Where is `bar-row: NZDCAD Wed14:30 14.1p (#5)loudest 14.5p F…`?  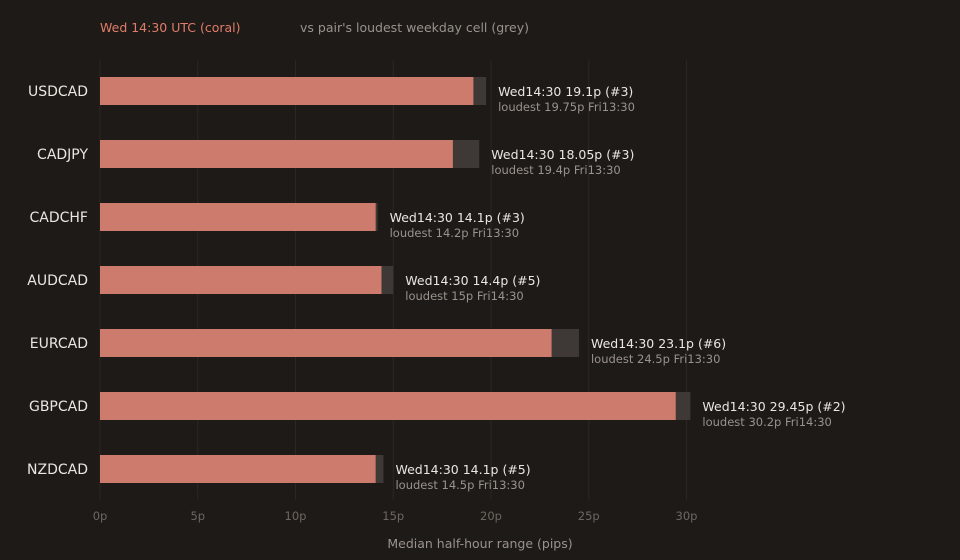
bar-row: NZDCAD Wed14:30 14.1p (#5)loudest 14.5p F… is located at coordinates (279, 473).